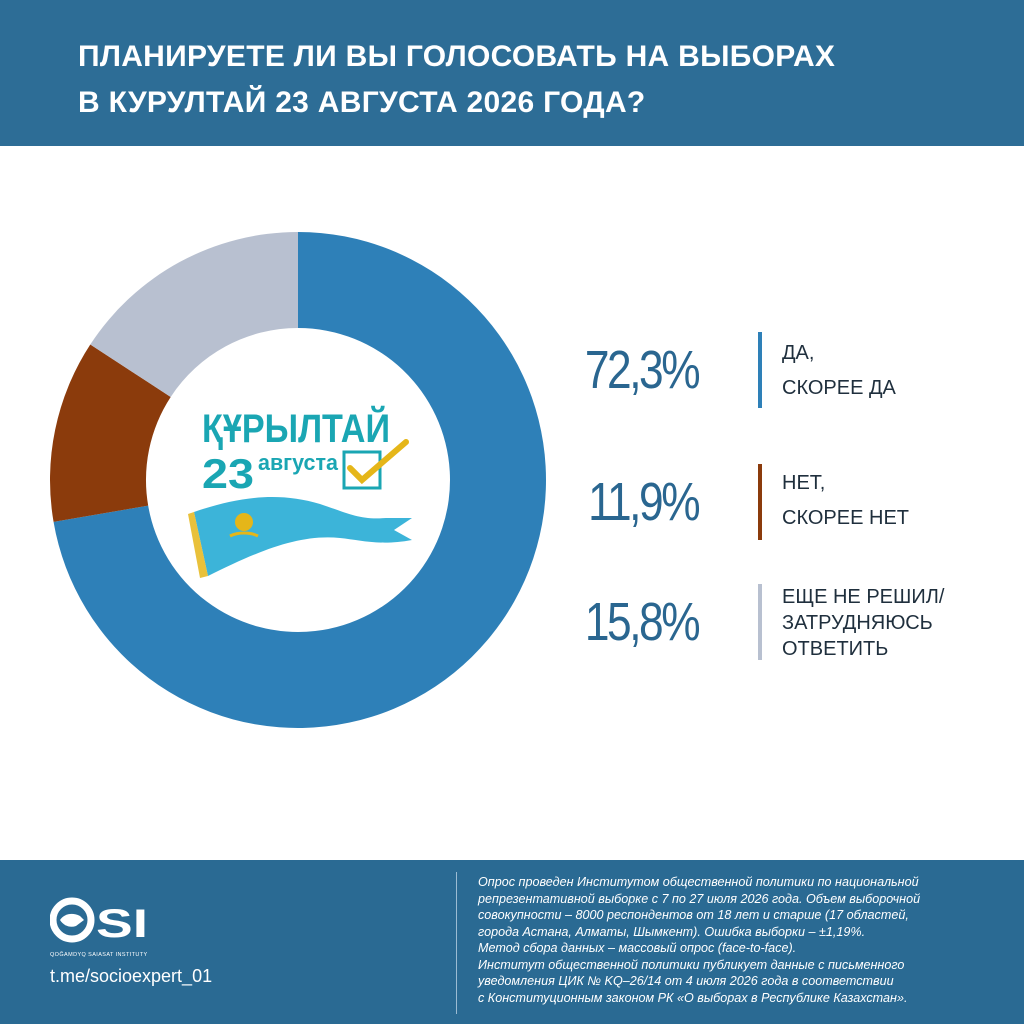 The image size is (1024, 1024). Describe the element at coordinates (244, 522) in the screenshot. I see `flag-sun-icon` at that location.